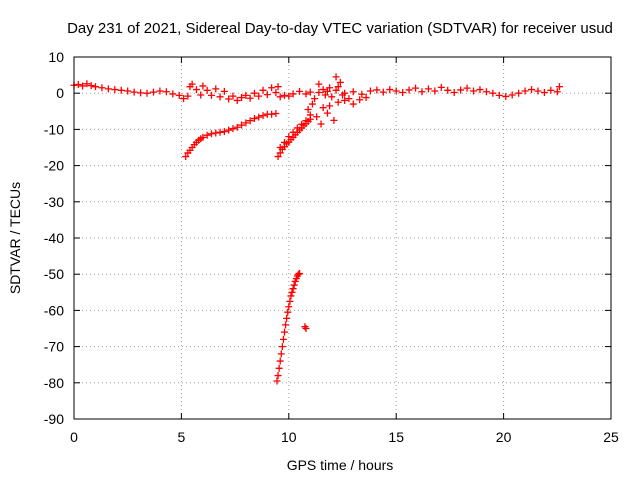  Describe the element at coordinates (74, 437) in the screenshot. I see `x-tick-label: 0` at that location.